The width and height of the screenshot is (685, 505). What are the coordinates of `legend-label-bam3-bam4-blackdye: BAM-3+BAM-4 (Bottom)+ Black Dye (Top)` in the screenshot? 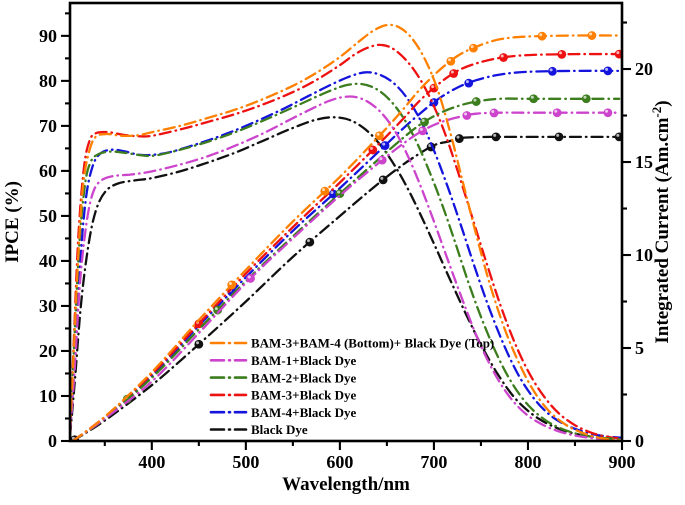 It's located at (372, 343).